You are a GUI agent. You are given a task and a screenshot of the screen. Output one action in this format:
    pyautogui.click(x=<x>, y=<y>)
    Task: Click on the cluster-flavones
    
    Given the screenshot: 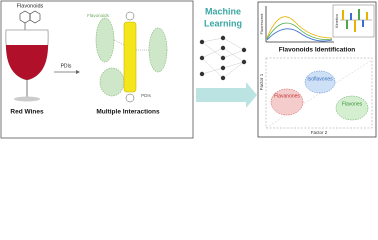 What is the action you would take?
    pyautogui.click(x=352, y=108)
    